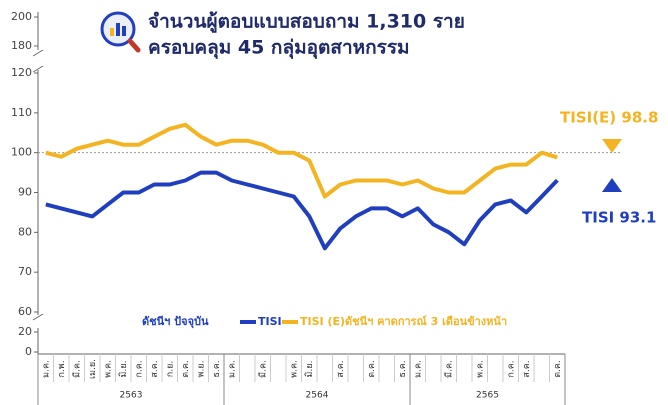 The width and height of the screenshot is (668, 405). I want to click on y-tick-label: 120, so click(21, 72).